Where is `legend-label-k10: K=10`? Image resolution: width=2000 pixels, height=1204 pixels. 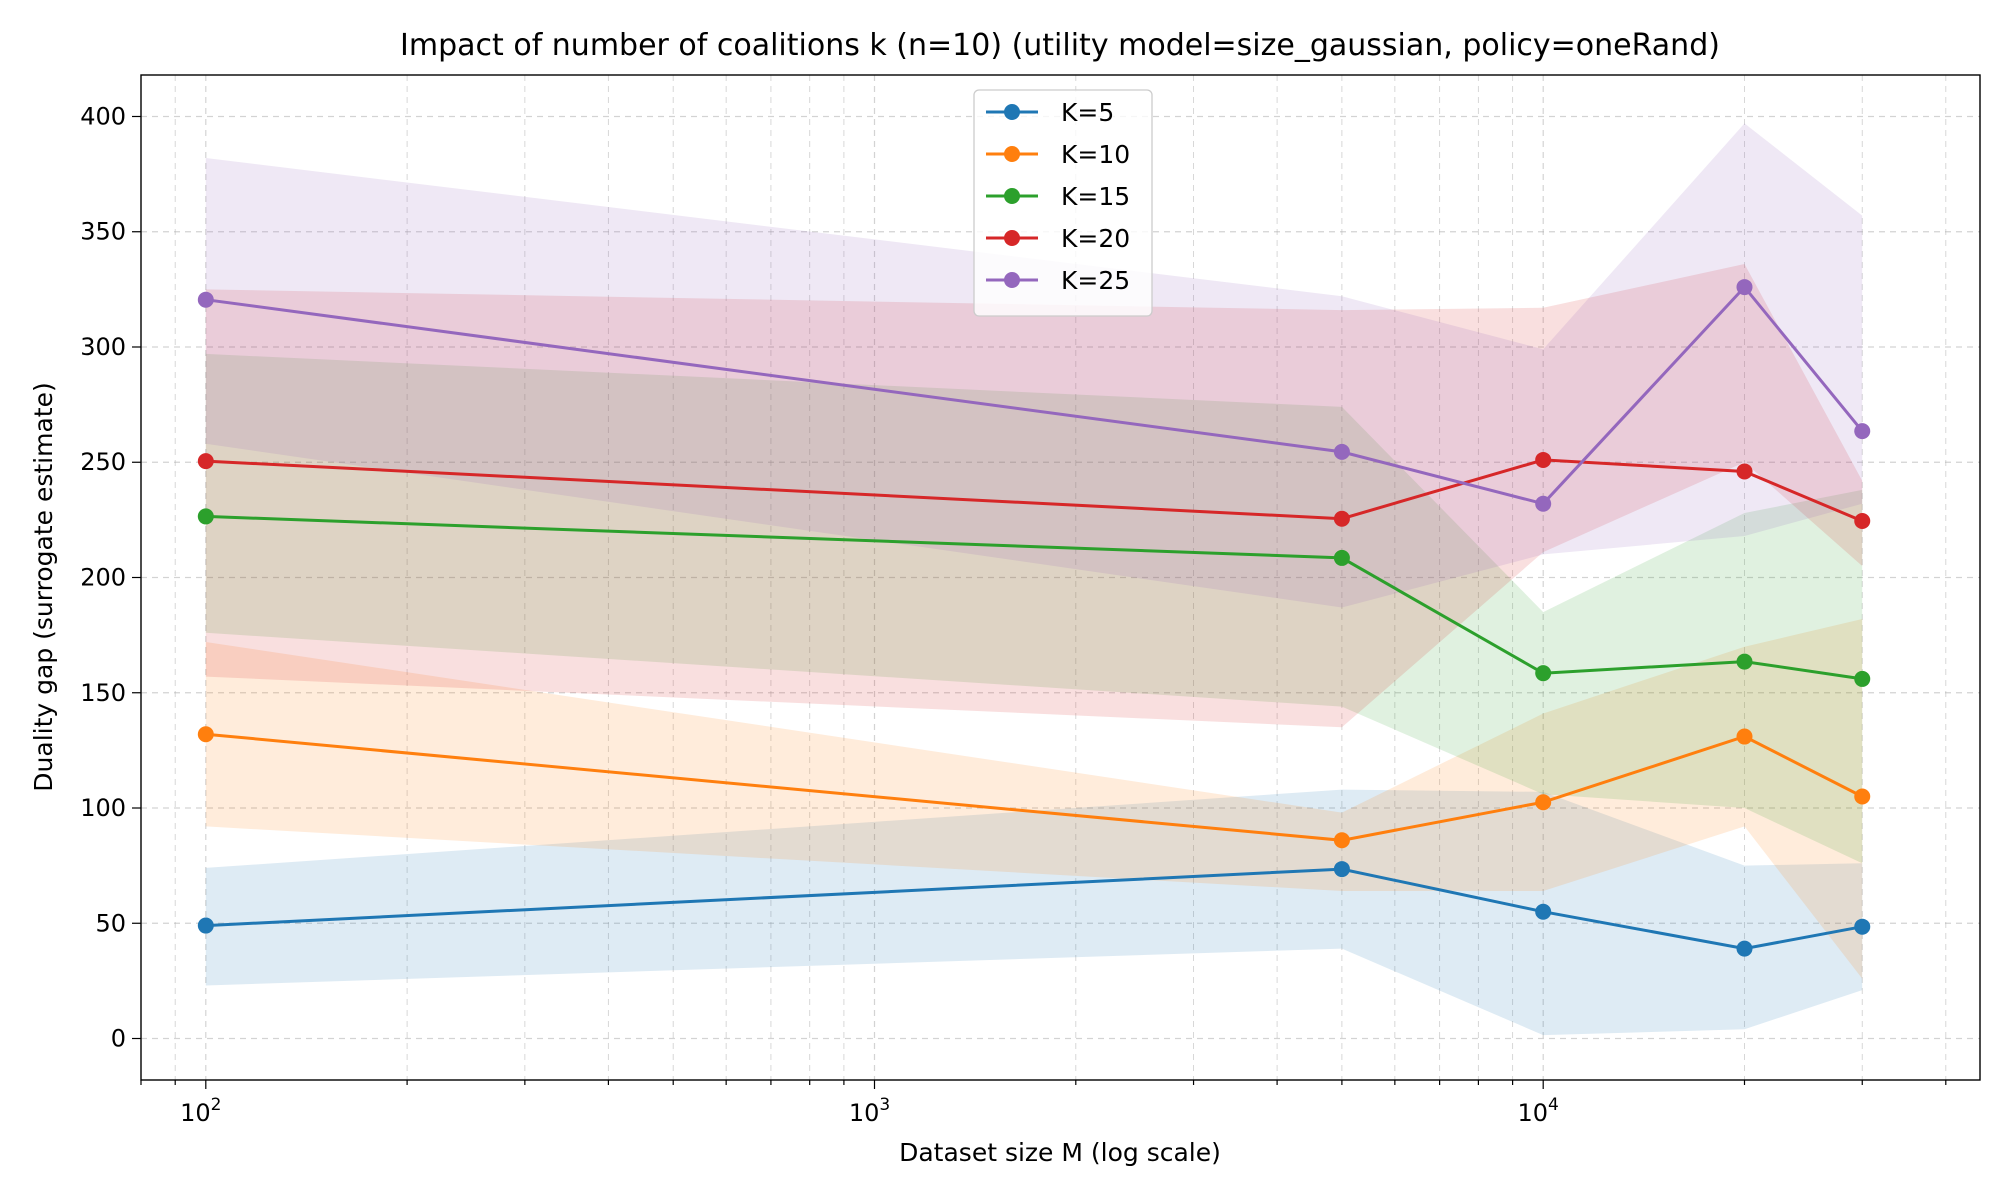
legend-label-k10: K=10 is located at coordinates (1095, 154).